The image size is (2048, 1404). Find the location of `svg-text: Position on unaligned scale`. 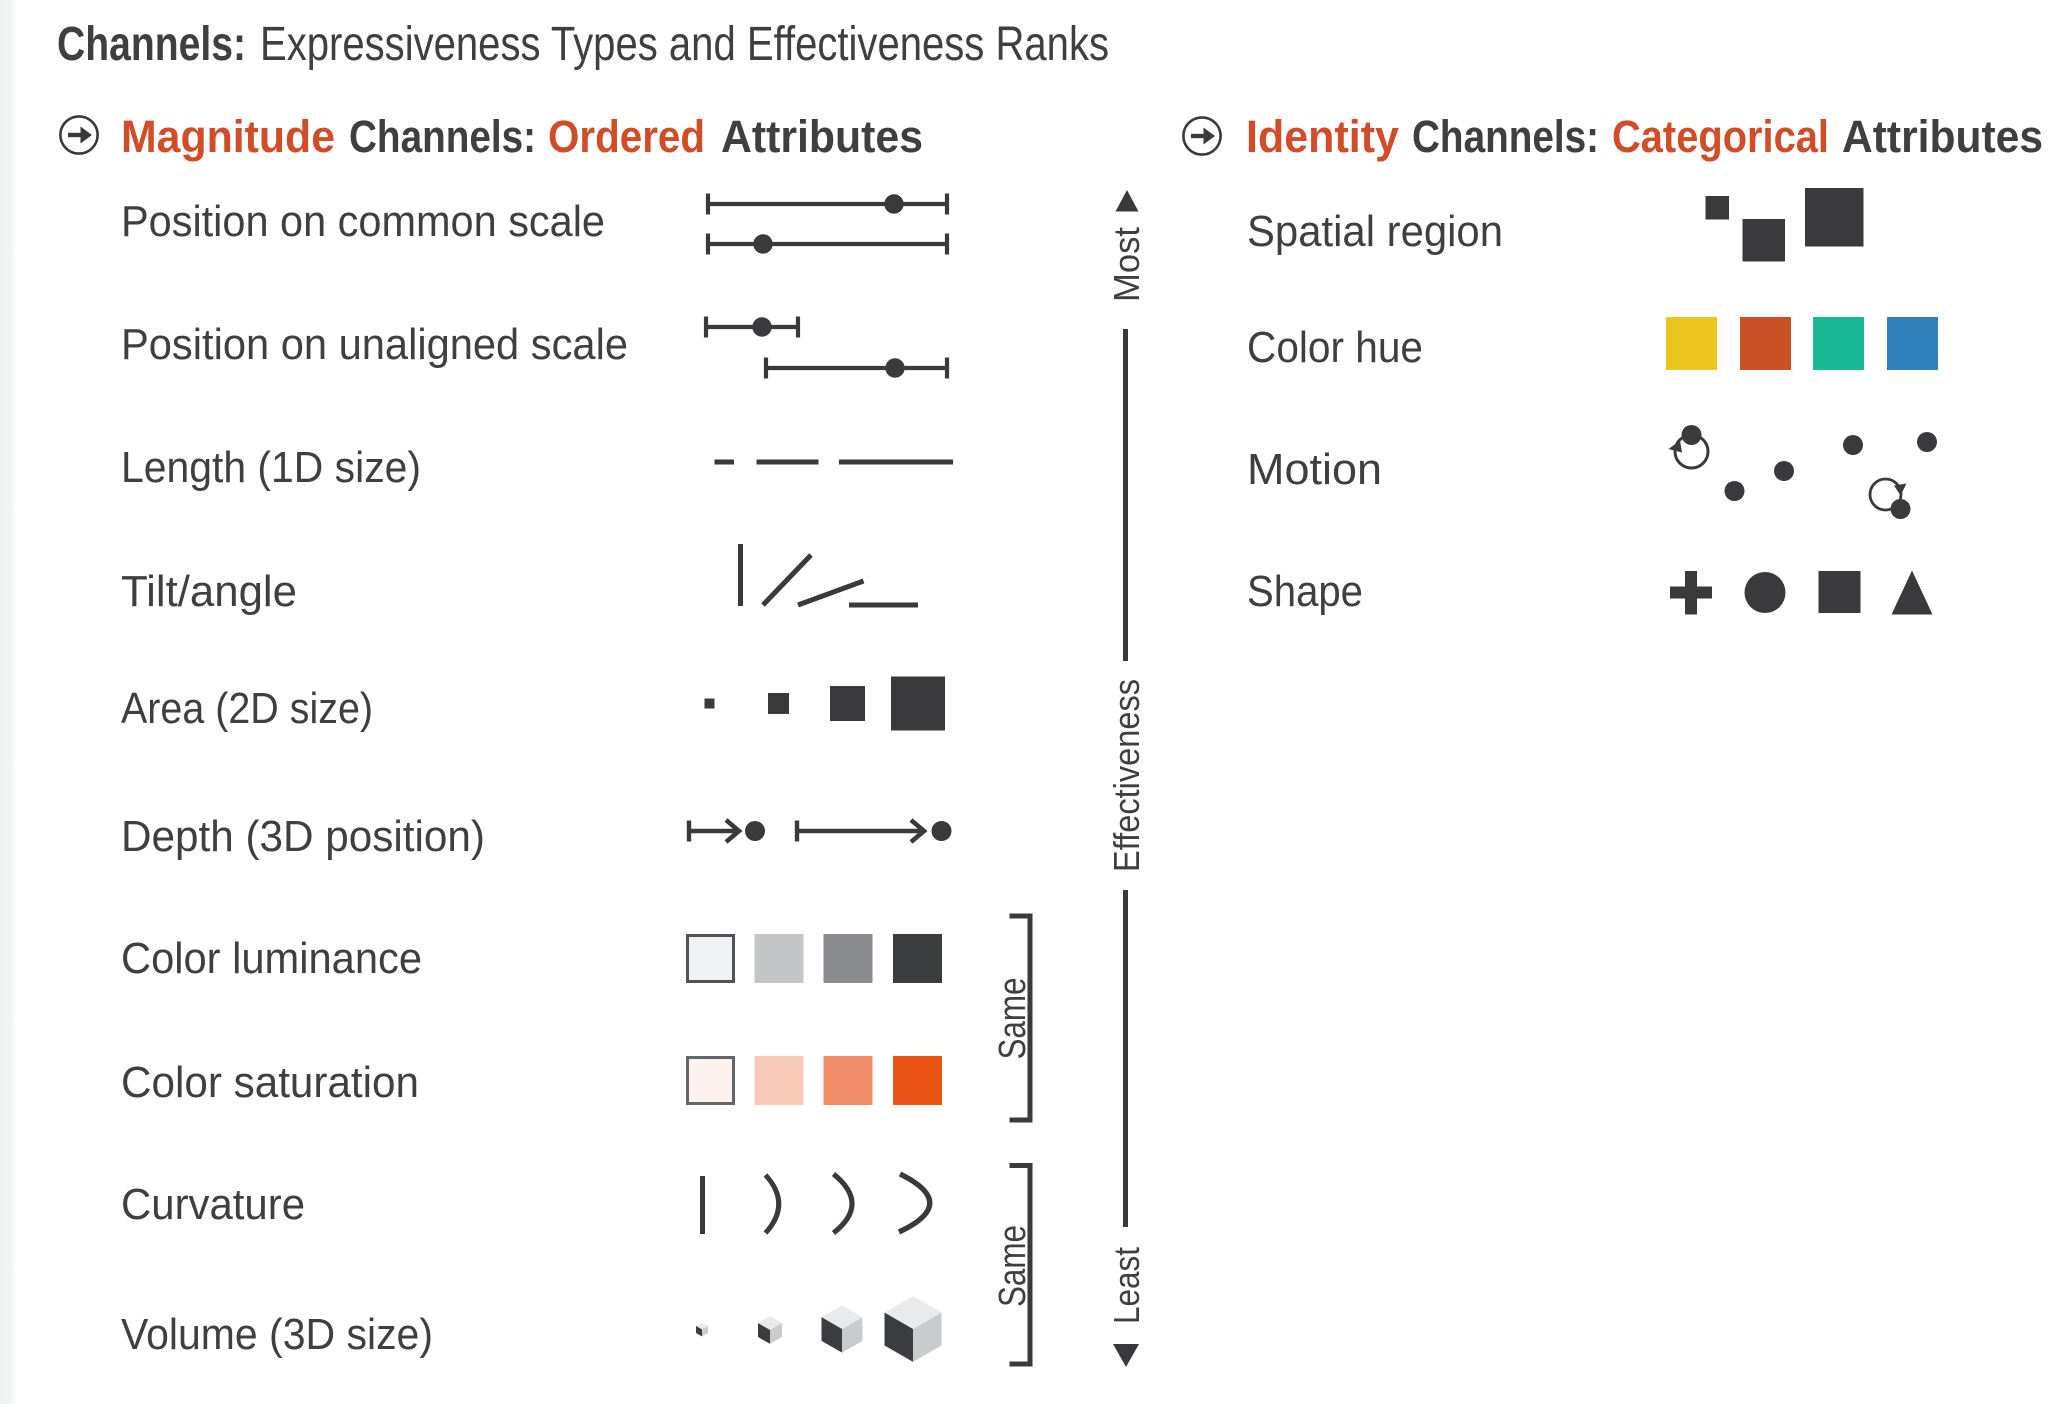

svg-text: Position on unaligned scale is located at coordinates (374, 344).